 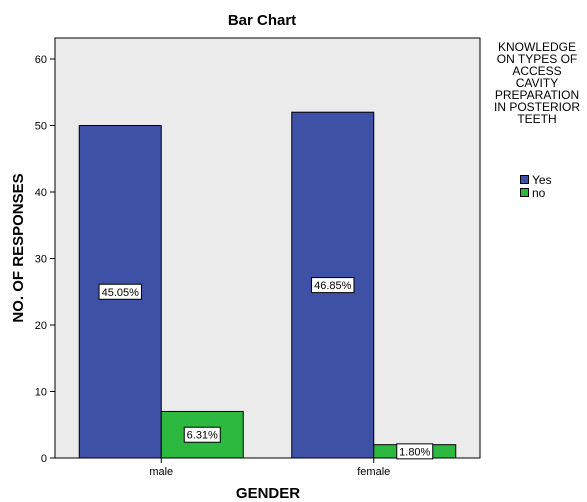 I want to click on legend-swatch-no, so click(x=524, y=192).